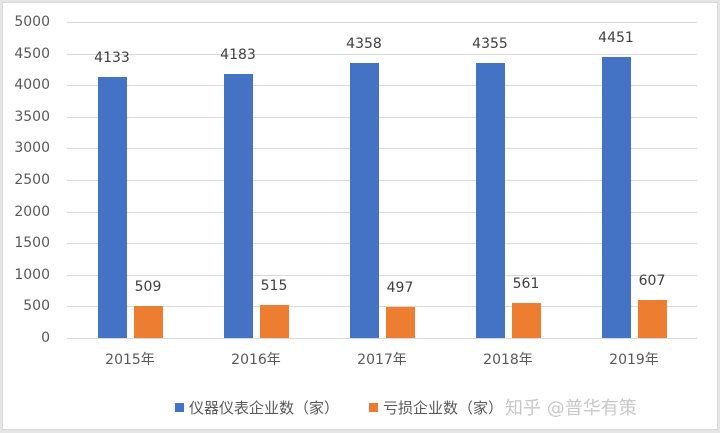 This screenshot has height=433, width=720. What do you see at coordinates (32, 180) in the screenshot?
I see `y-tick-label: 2500` at bounding box center [32, 180].